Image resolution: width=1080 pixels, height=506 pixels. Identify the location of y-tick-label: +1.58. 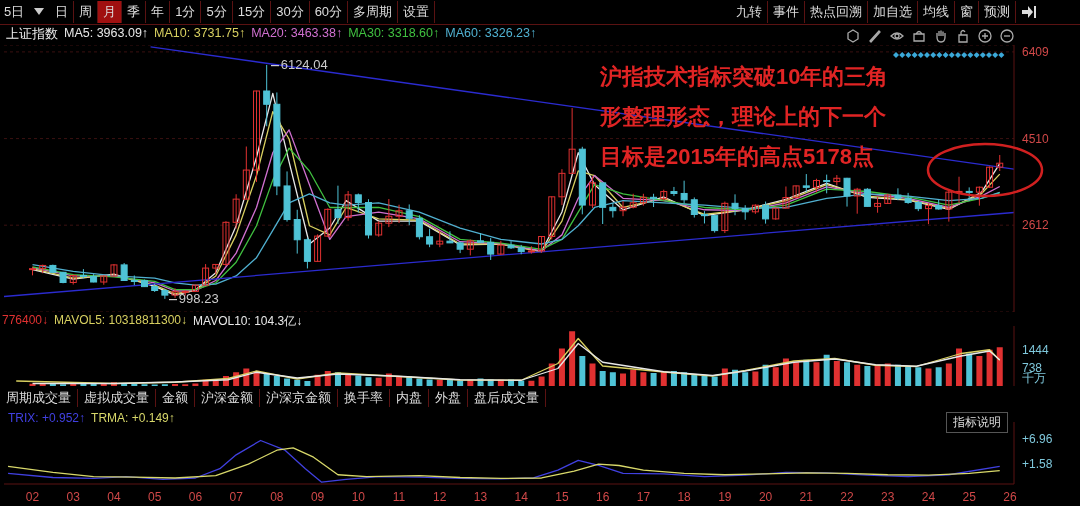
(1037, 463).